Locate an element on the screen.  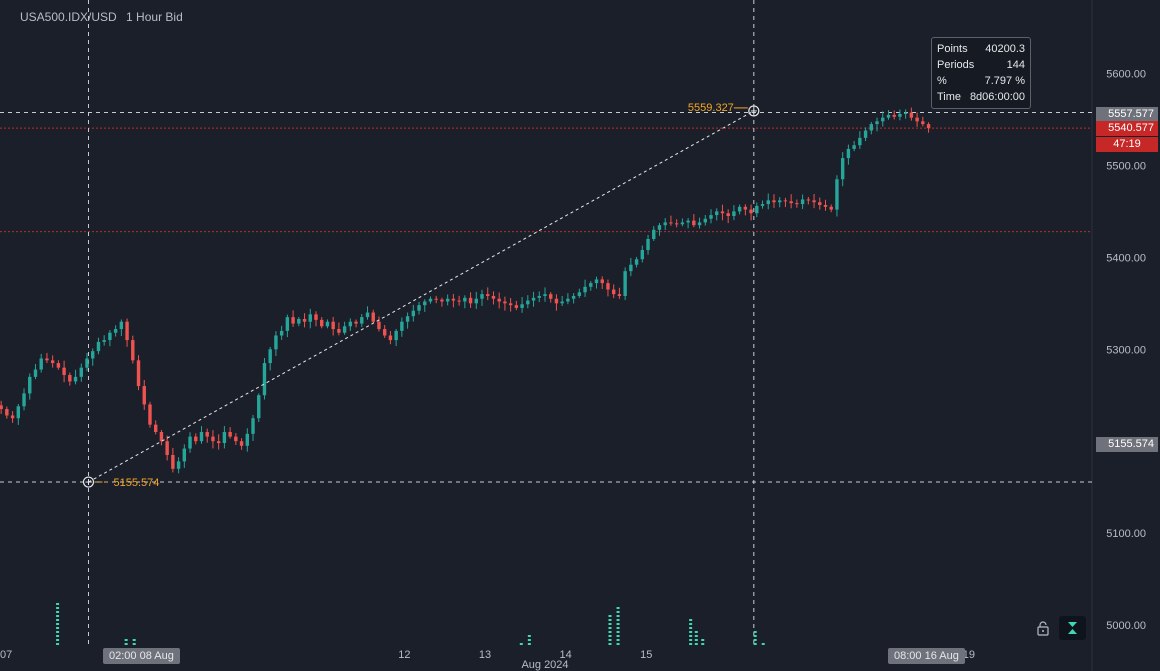
points-value: 40200.3 is located at coordinates (1005, 49).